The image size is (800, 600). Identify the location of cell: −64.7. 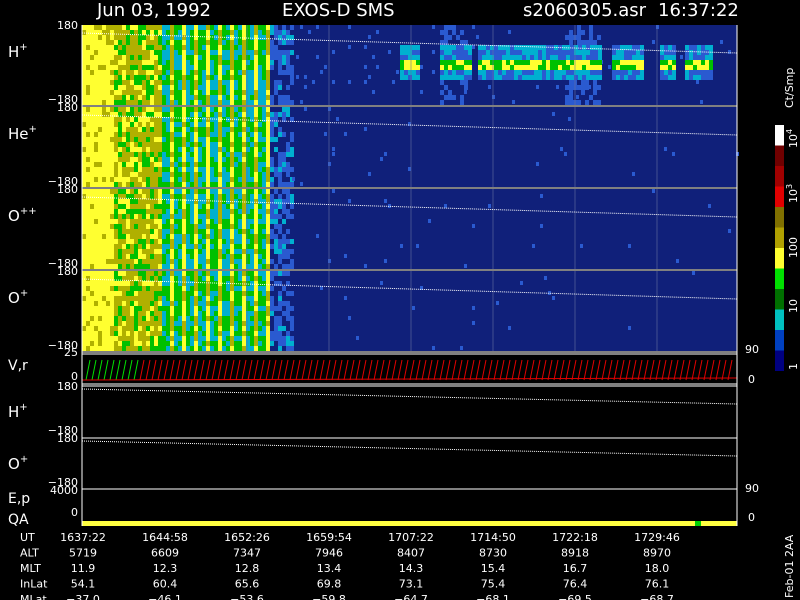
(411, 596).